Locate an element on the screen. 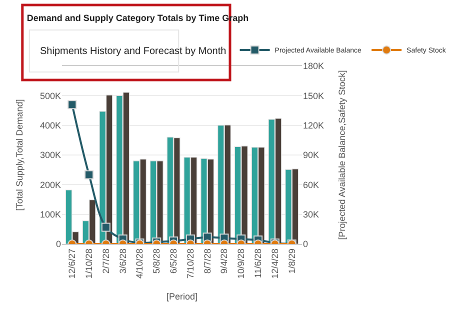 The image size is (464, 314). x-tick-label: 8/7/28 is located at coordinates (207, 261).